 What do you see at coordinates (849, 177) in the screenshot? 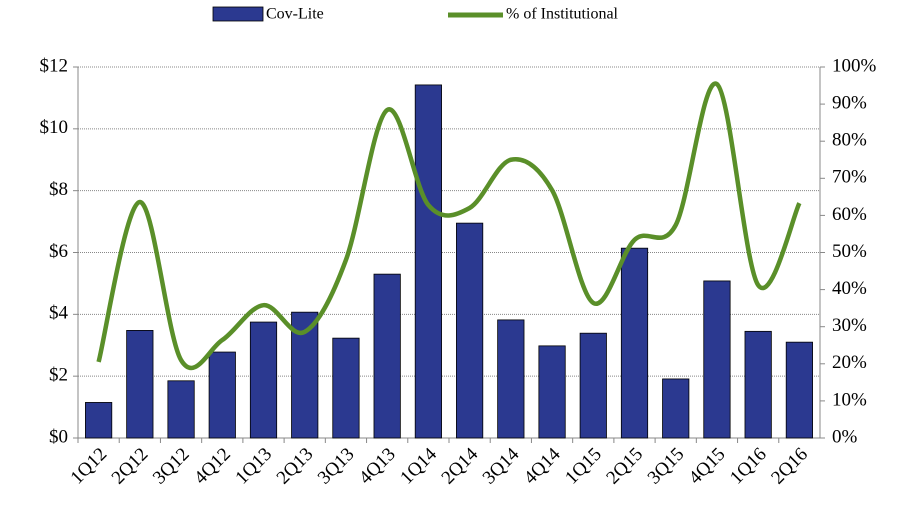
I see `y2-tick-label: 70%` at bounding box center [849, 177].